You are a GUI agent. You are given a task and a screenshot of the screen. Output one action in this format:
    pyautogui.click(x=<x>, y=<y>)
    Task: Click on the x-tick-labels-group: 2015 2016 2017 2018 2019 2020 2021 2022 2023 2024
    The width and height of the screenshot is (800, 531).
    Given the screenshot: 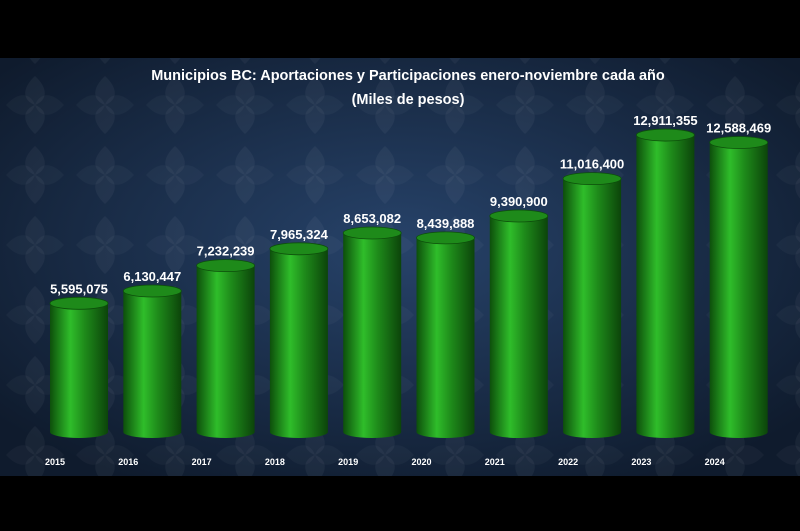 What is the action you would take?
    pyautogui.click(x=385, y=462)
    